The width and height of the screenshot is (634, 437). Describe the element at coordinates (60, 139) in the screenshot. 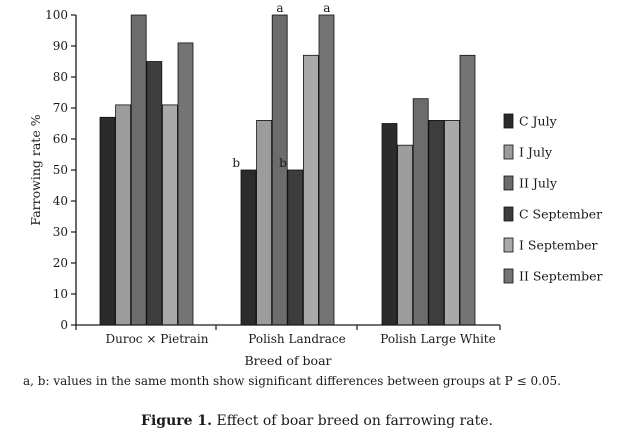

I see `y-tick-label: 60` at that location.